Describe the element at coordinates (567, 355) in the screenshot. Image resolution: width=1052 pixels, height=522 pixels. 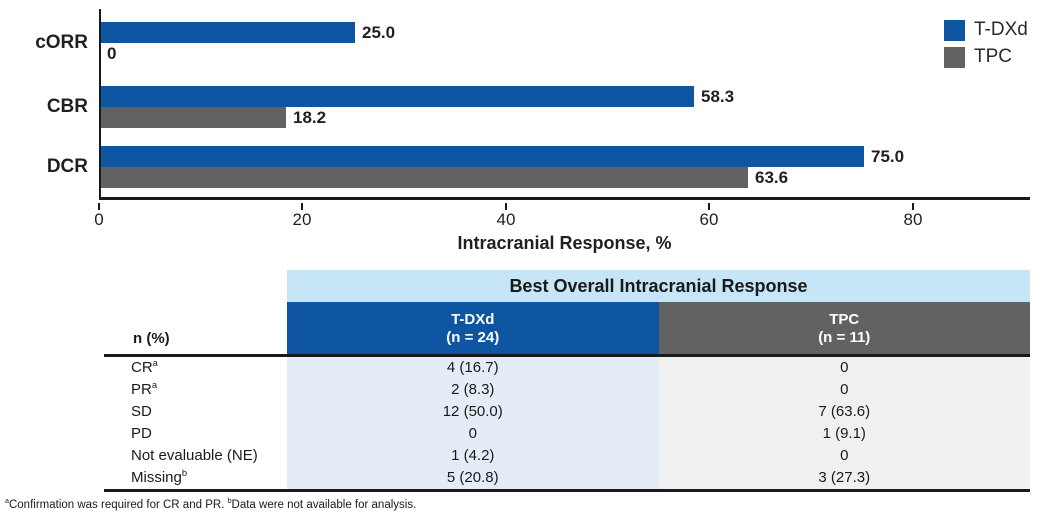
I see `table-top-rule` at that location.